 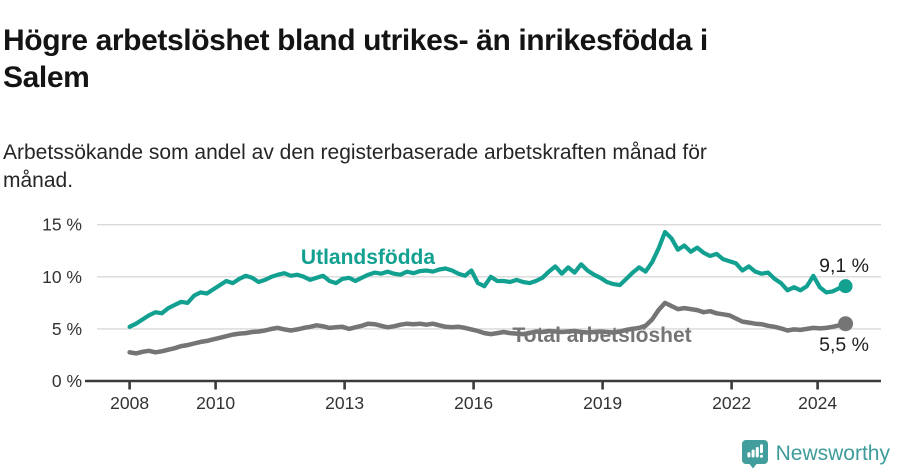 What do you see at coordinates (62, 277) in the screenshot?
I see `y-tick-label: 10 %` at bounding box center [62, 277].